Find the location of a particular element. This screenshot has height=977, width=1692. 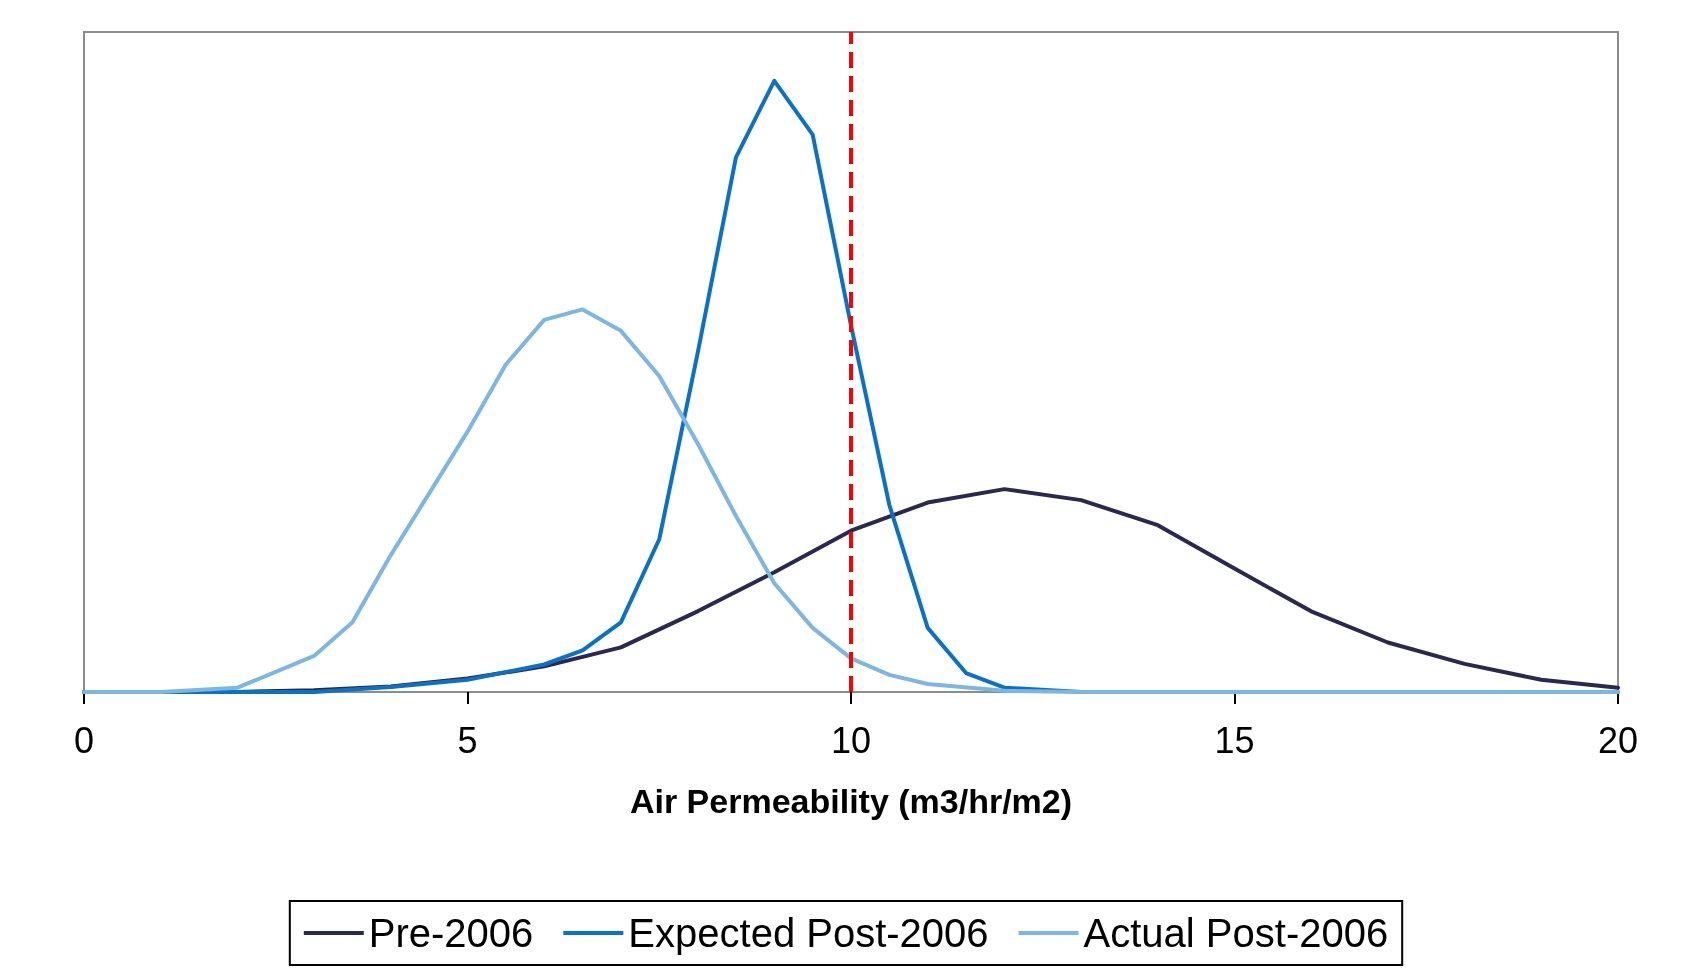

x-tick-label: 0 is located at coordinates (84, 740).